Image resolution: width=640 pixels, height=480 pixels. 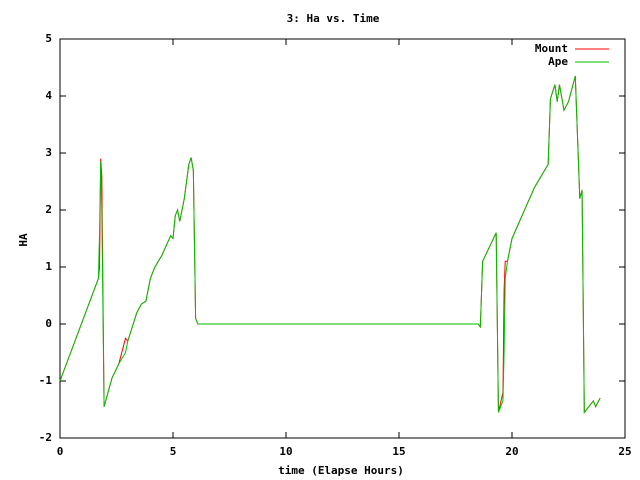 What do you see at coordinates (551, 48) in the screenshot?
I see `legend-label: Mount` at bounding box center [551, 48].